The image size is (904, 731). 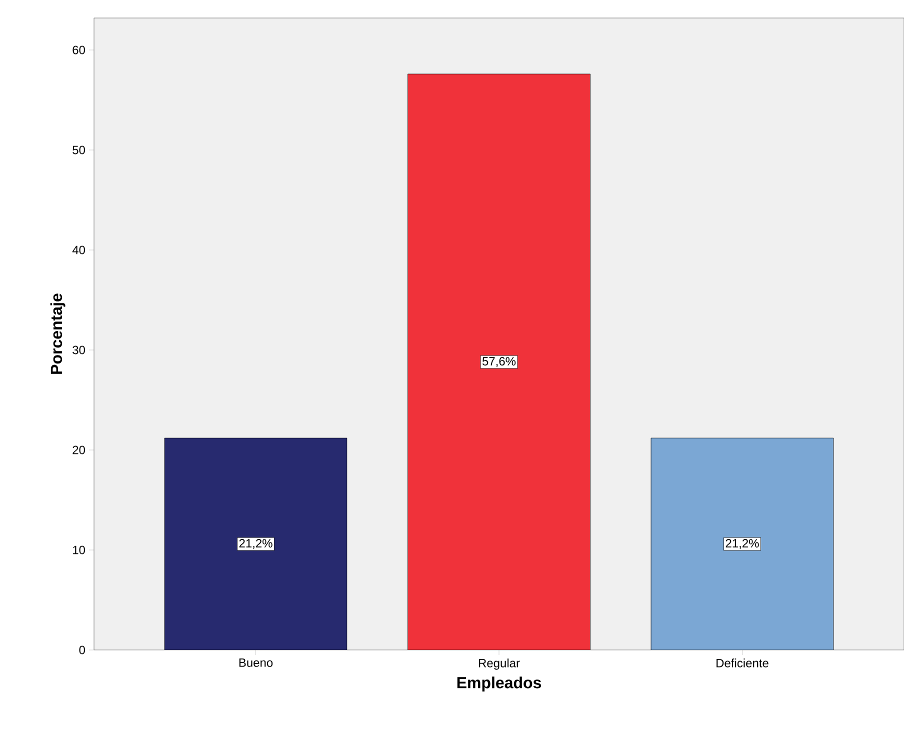 What do you see at coordinates (256, 662) in the screenshot?
I see `x-tick-label: Bueno` at bounding box center [256, 662].